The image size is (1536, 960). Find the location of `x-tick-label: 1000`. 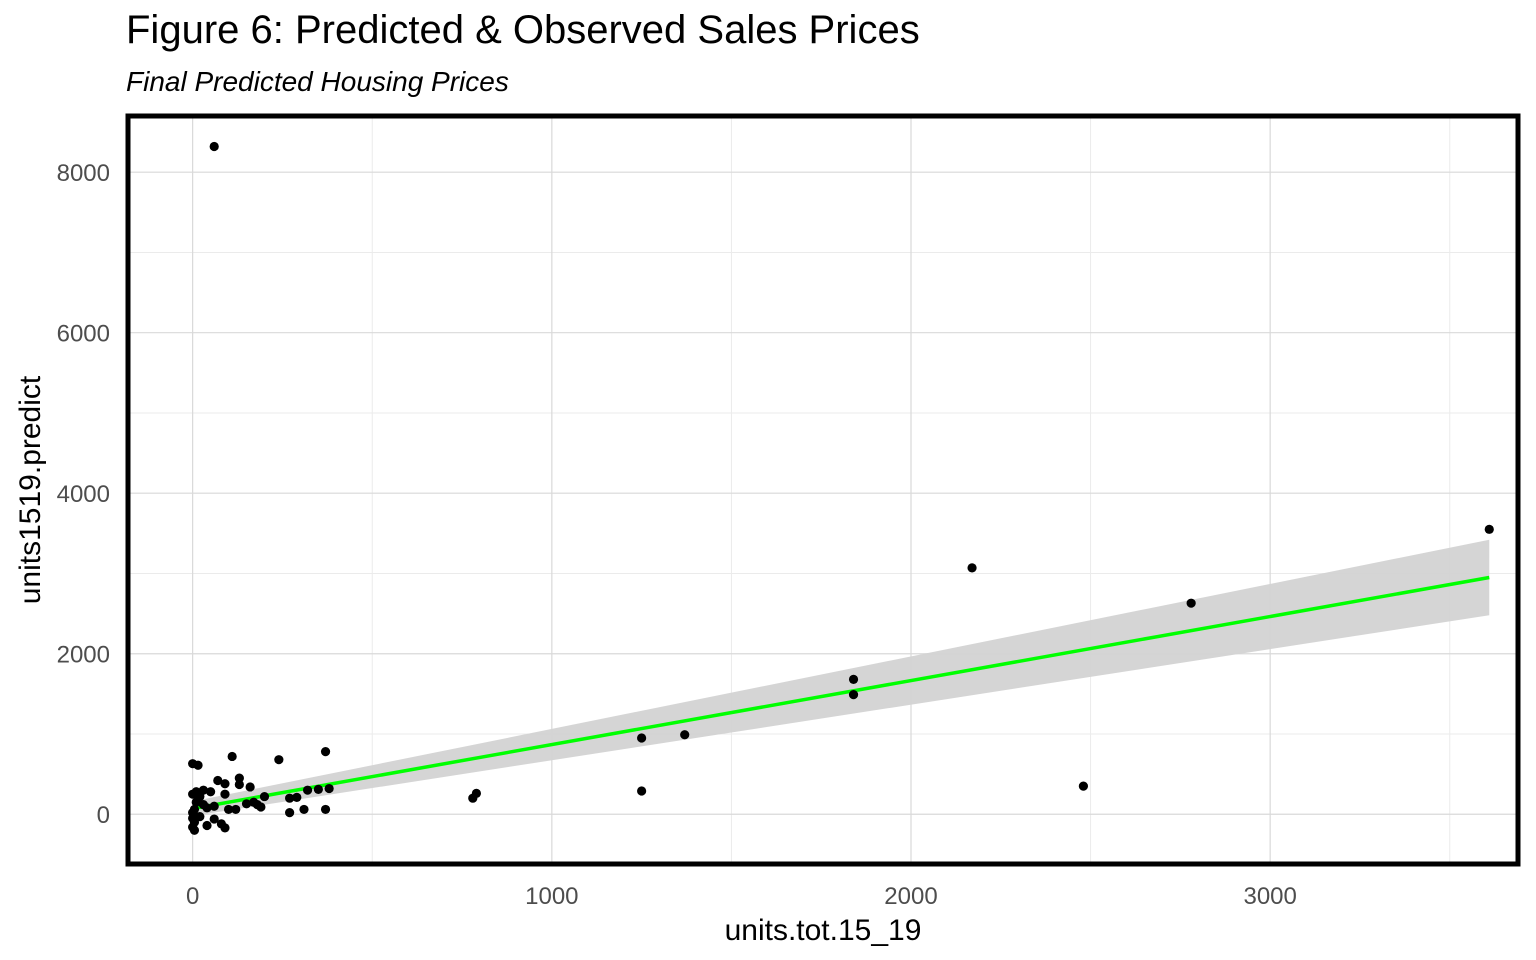

x-tick-label: 1000 is located at coordinates (551, 896).